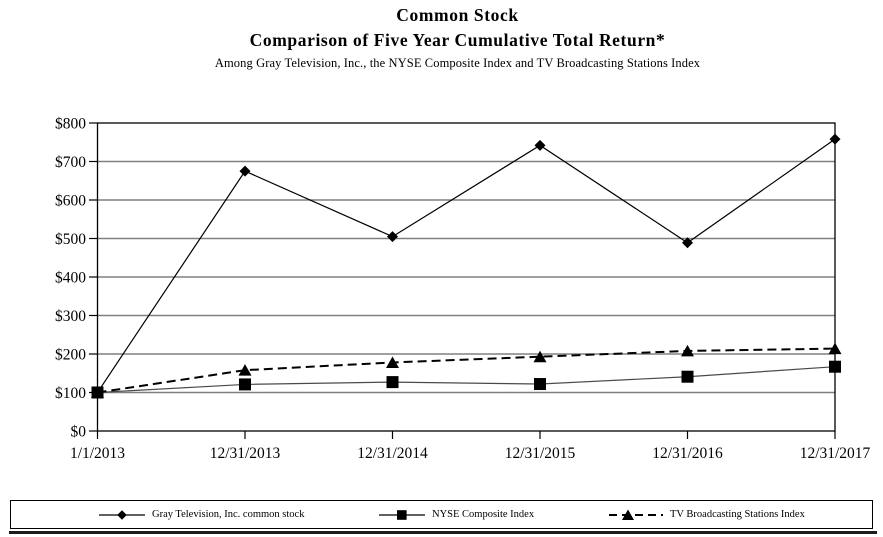  What do you see at coordinates (245, 453) in the screenshot?
I see `x-tick-label: 12/31/2013` at bounding box center [245, 453].